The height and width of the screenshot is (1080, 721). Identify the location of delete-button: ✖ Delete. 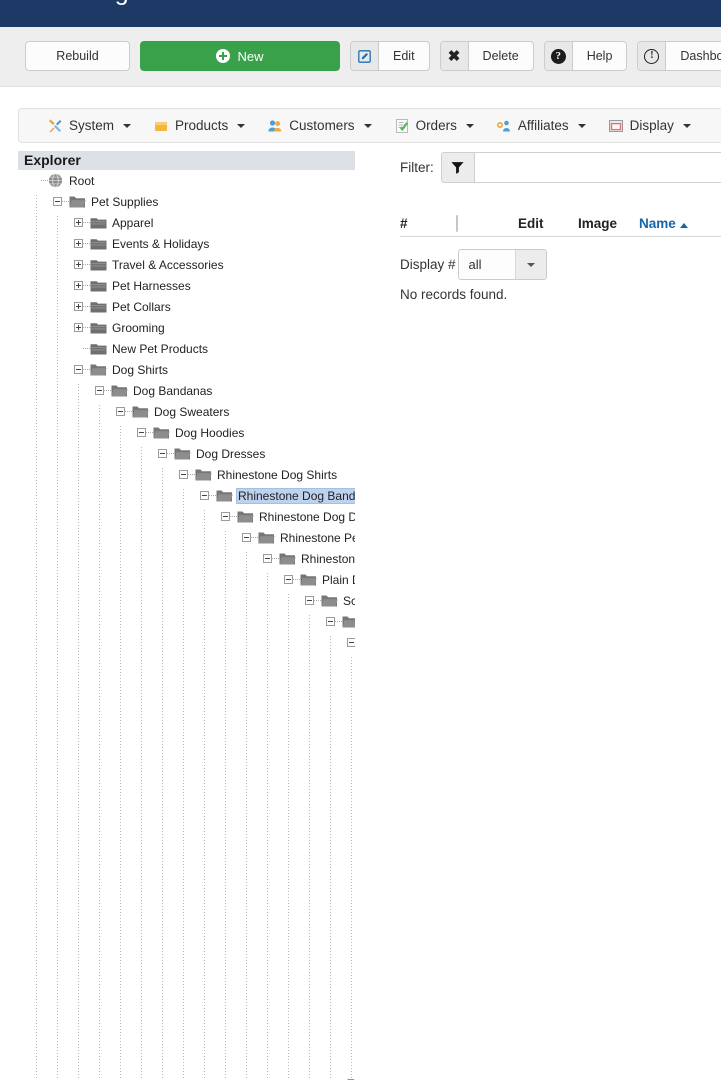
(486, 56).